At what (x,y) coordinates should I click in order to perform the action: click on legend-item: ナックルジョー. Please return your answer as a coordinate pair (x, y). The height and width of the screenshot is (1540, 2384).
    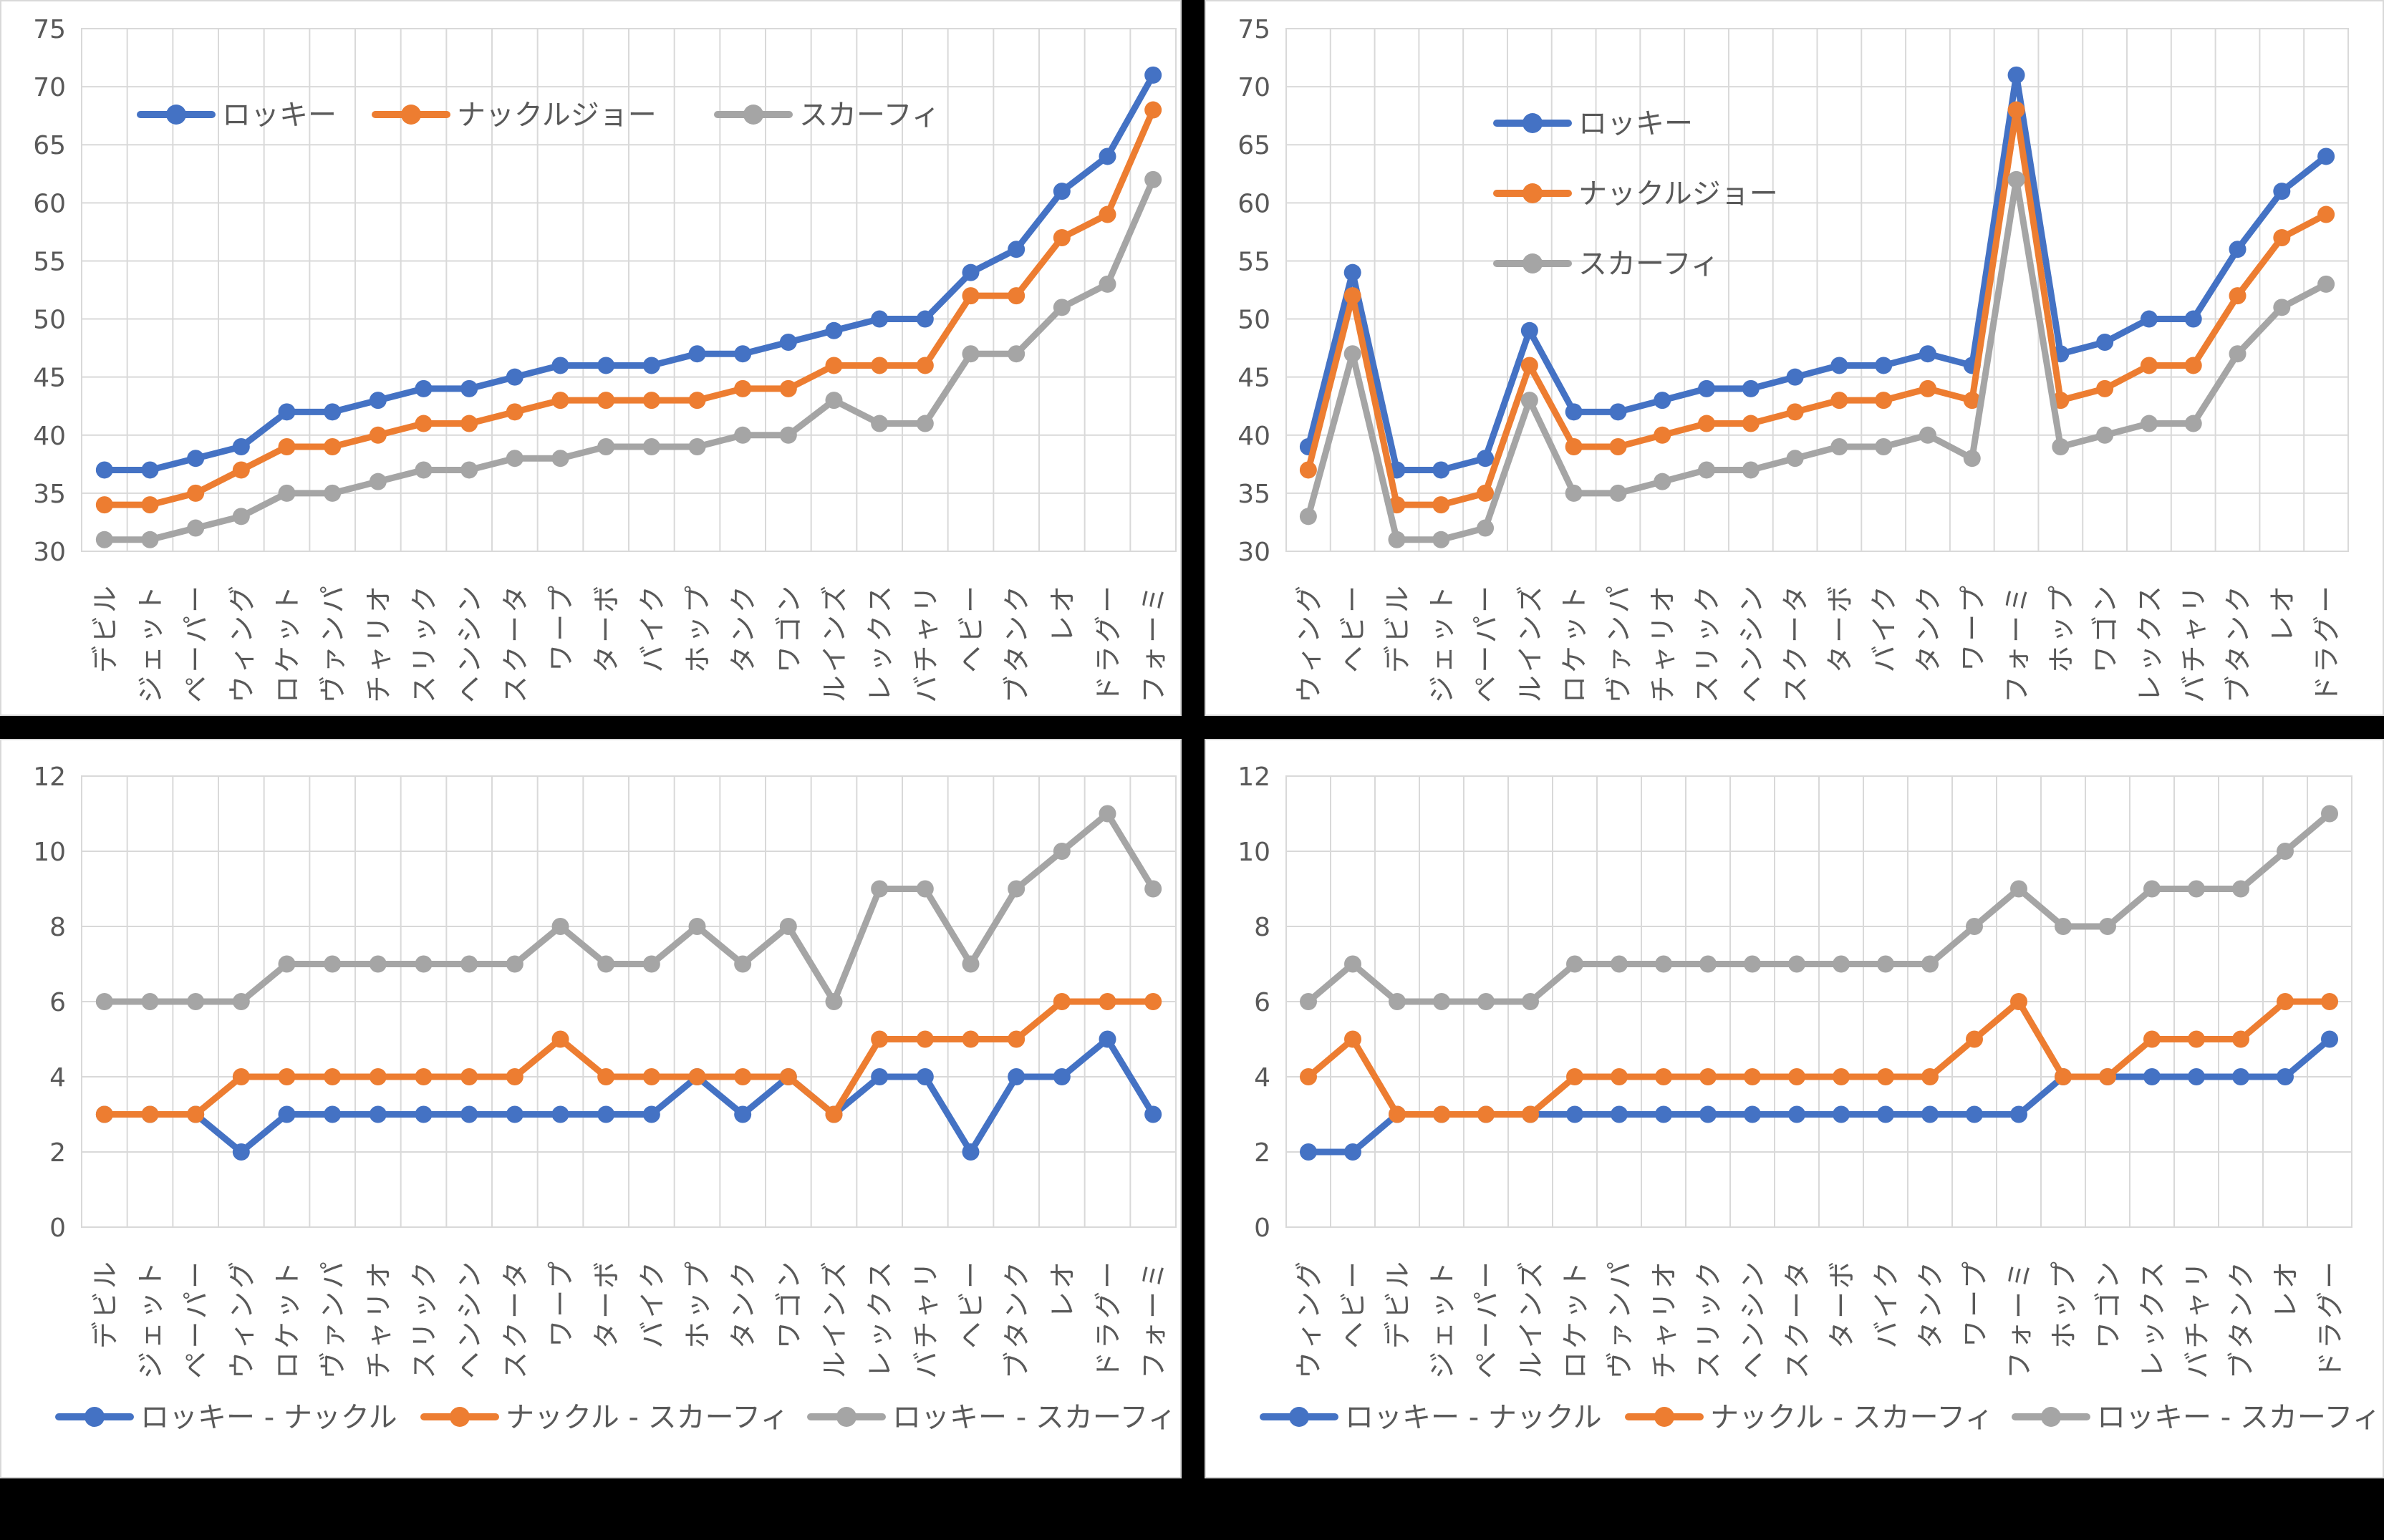
    Looking at the image, I should click on (514, 116).